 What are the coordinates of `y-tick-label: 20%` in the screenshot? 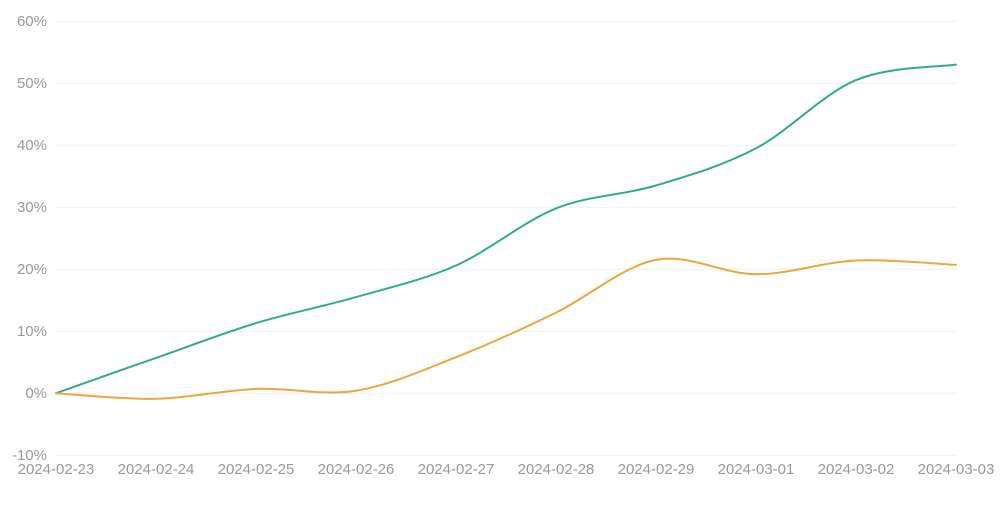 It's located at (32, 269).